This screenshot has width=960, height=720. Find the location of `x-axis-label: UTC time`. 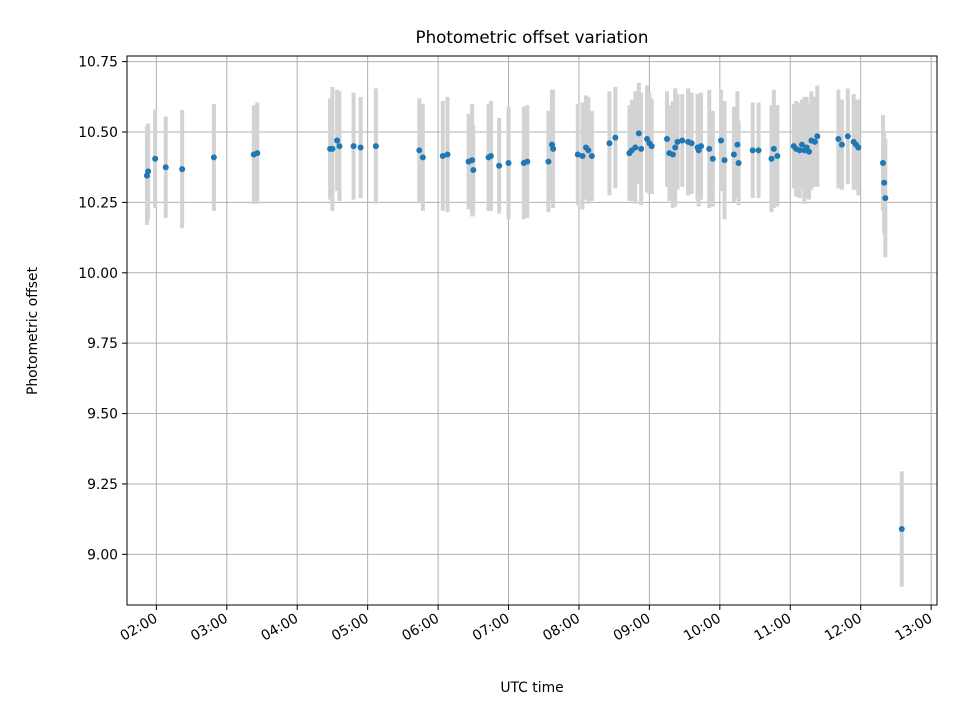

x-axis-label: UTC time is located at coordinates (531, 688).